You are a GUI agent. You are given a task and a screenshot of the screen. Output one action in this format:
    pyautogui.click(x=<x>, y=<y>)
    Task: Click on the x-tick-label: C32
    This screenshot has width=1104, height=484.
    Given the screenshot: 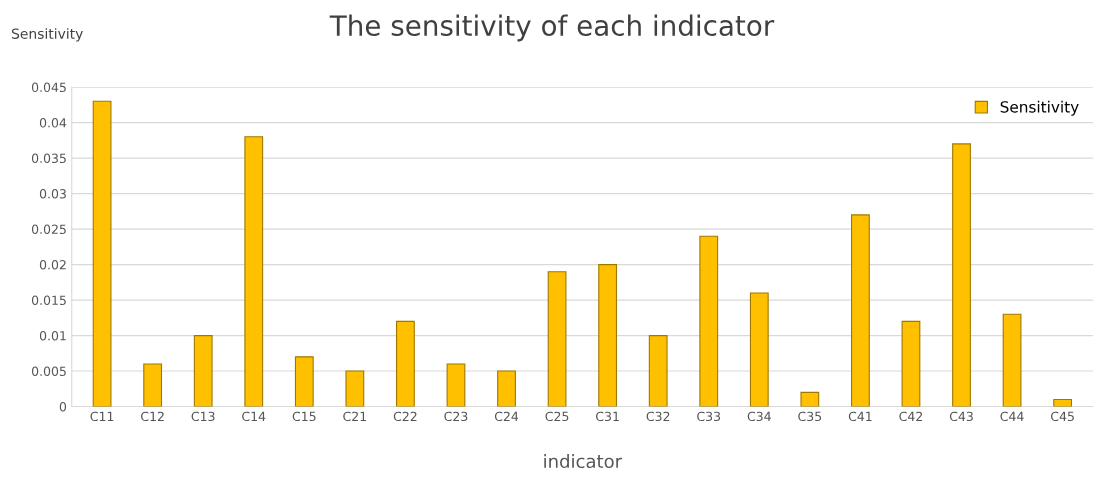 What is the action you would take?
    pyautogui.click(x=658, y=416)
    